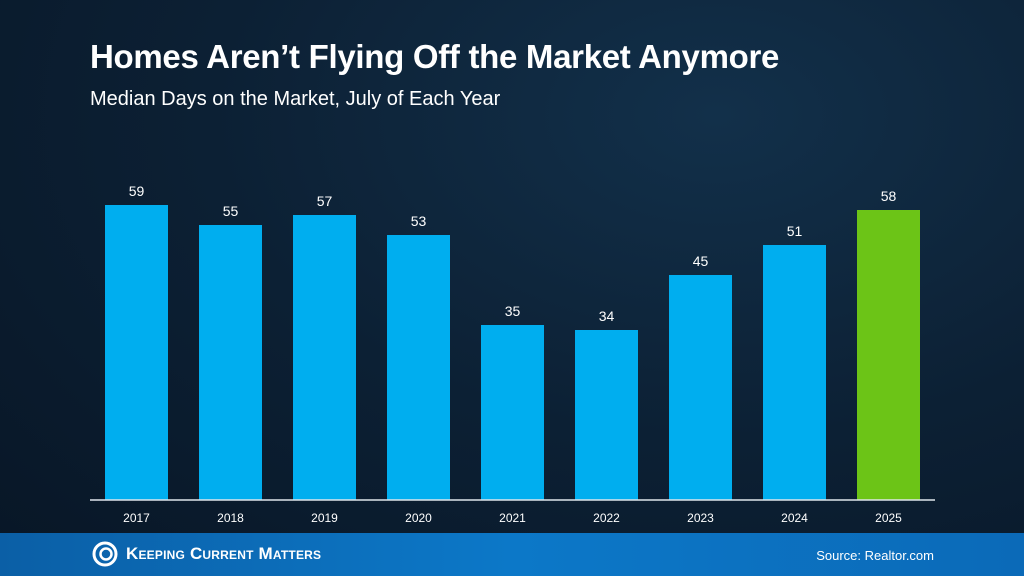  I want to click on data-label-2021: 35, so click(513, 311).